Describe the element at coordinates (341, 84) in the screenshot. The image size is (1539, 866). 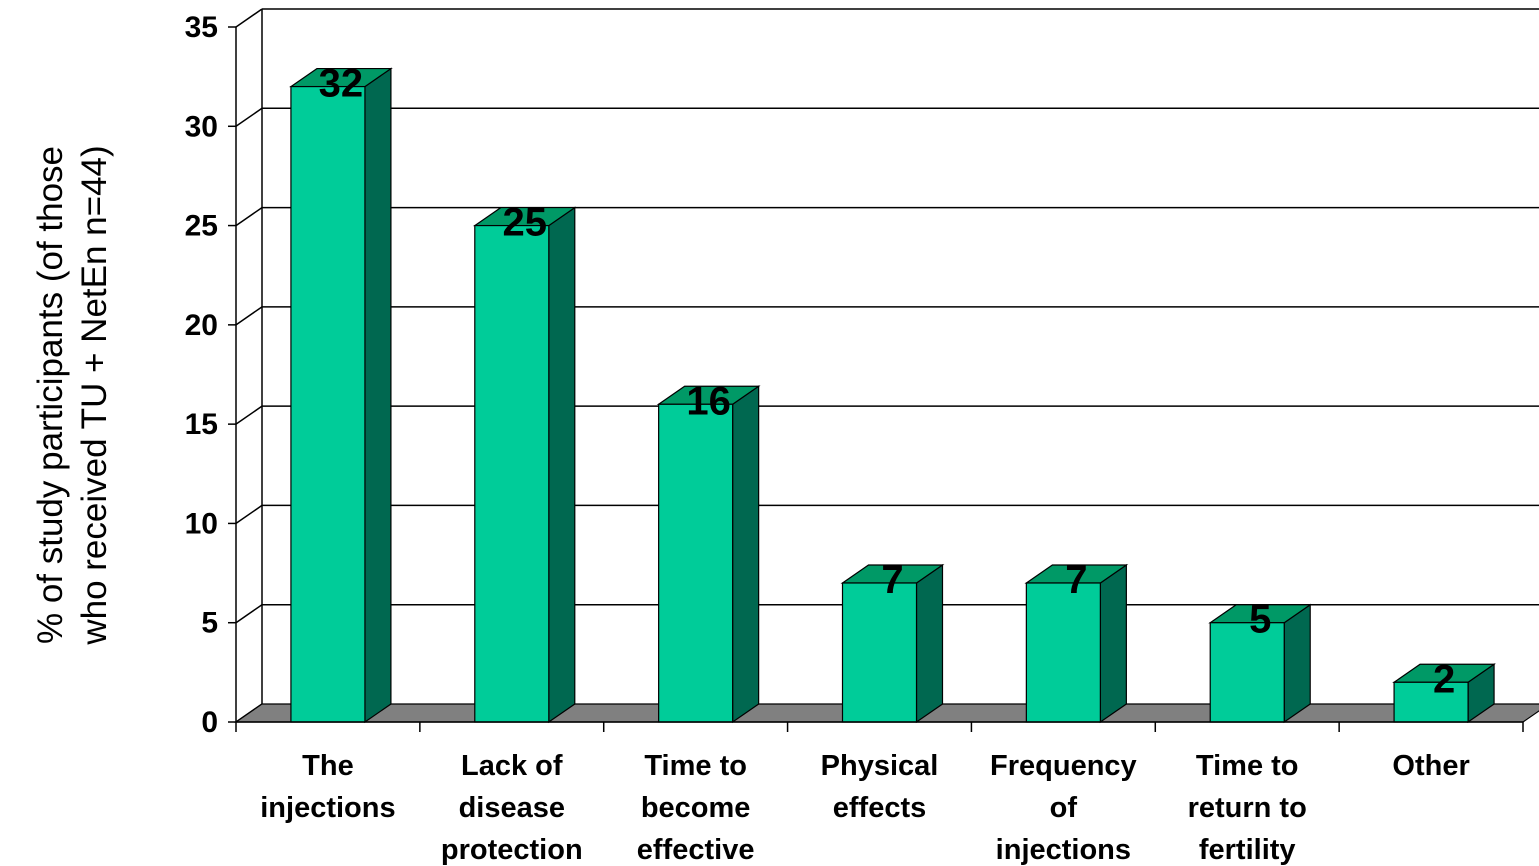
I see `data-label: 32` at that location.